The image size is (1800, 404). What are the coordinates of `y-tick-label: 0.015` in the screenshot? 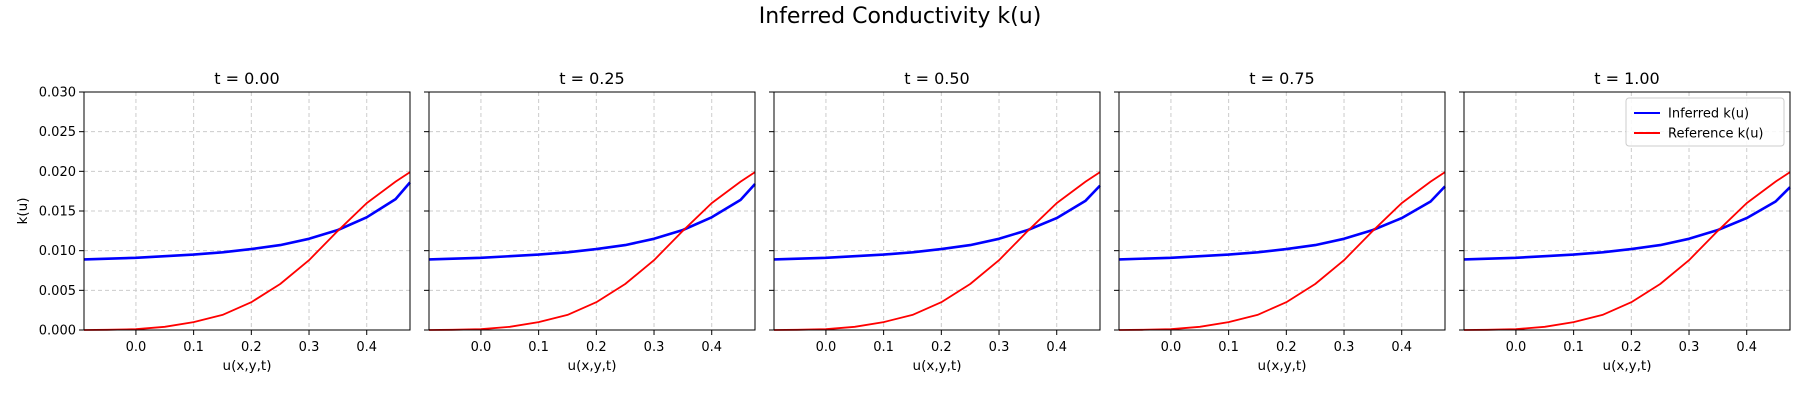 It's located at (57, 212).